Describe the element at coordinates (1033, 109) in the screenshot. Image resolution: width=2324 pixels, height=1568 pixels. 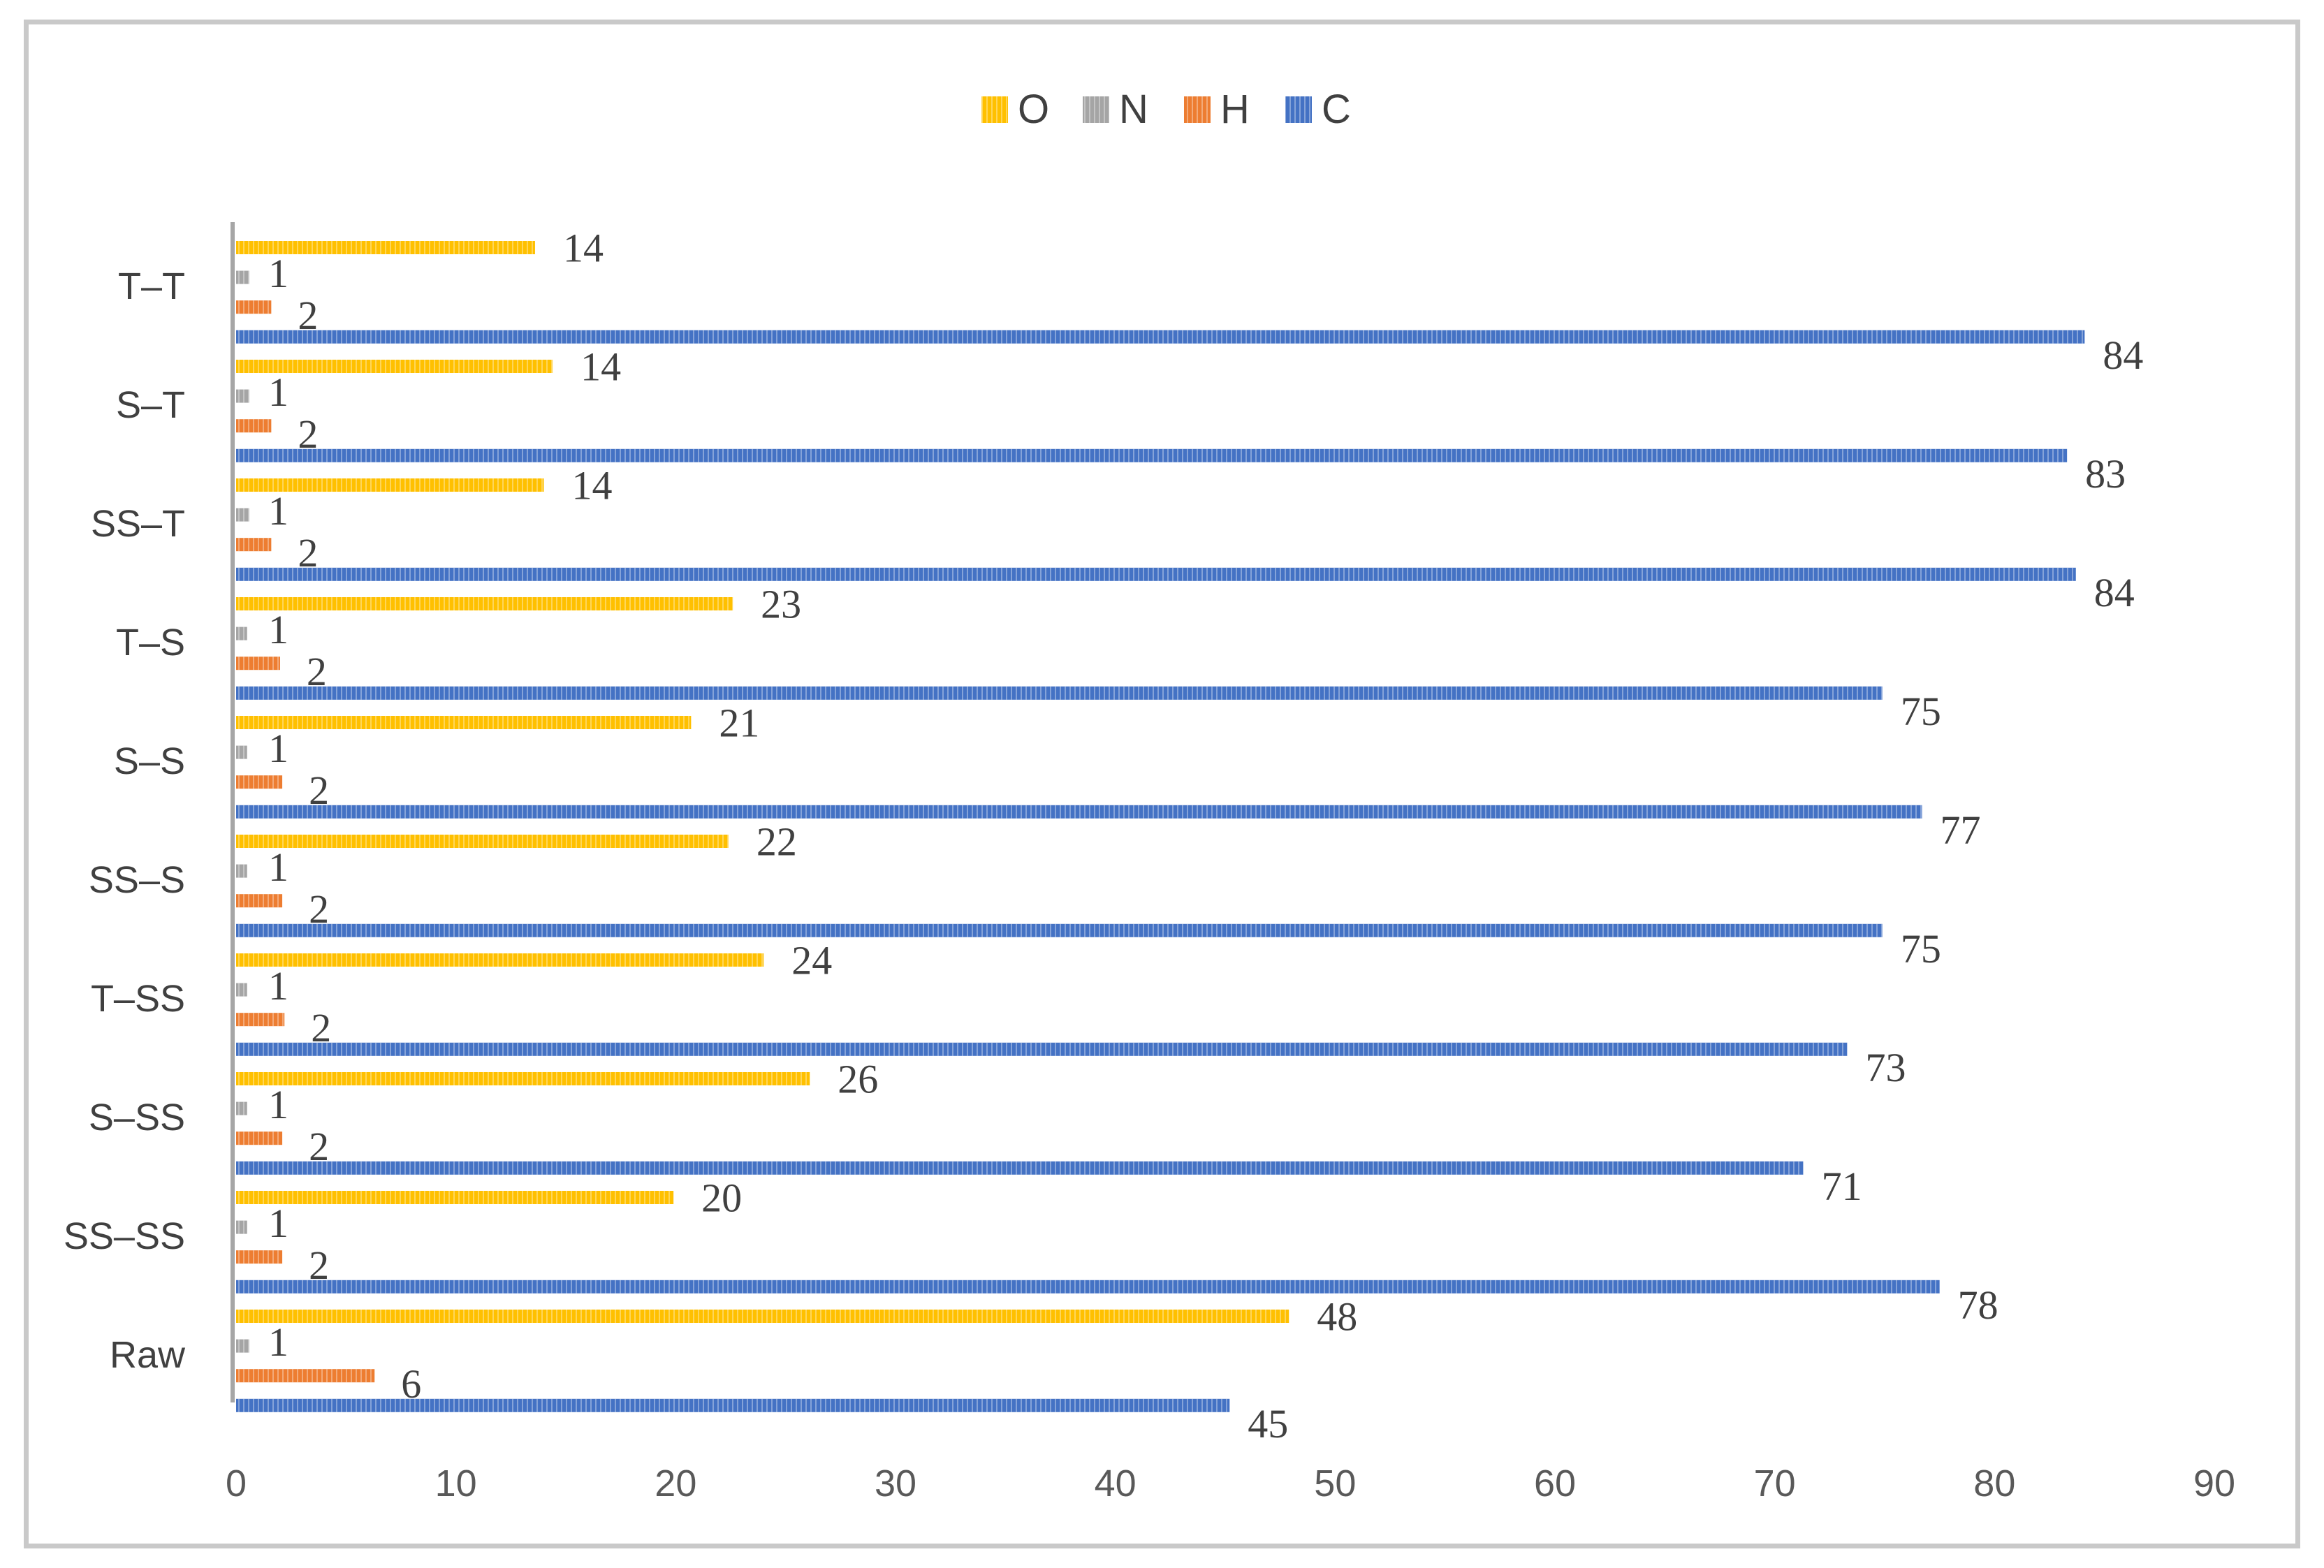
I see `legend-label-o: O` at that location.